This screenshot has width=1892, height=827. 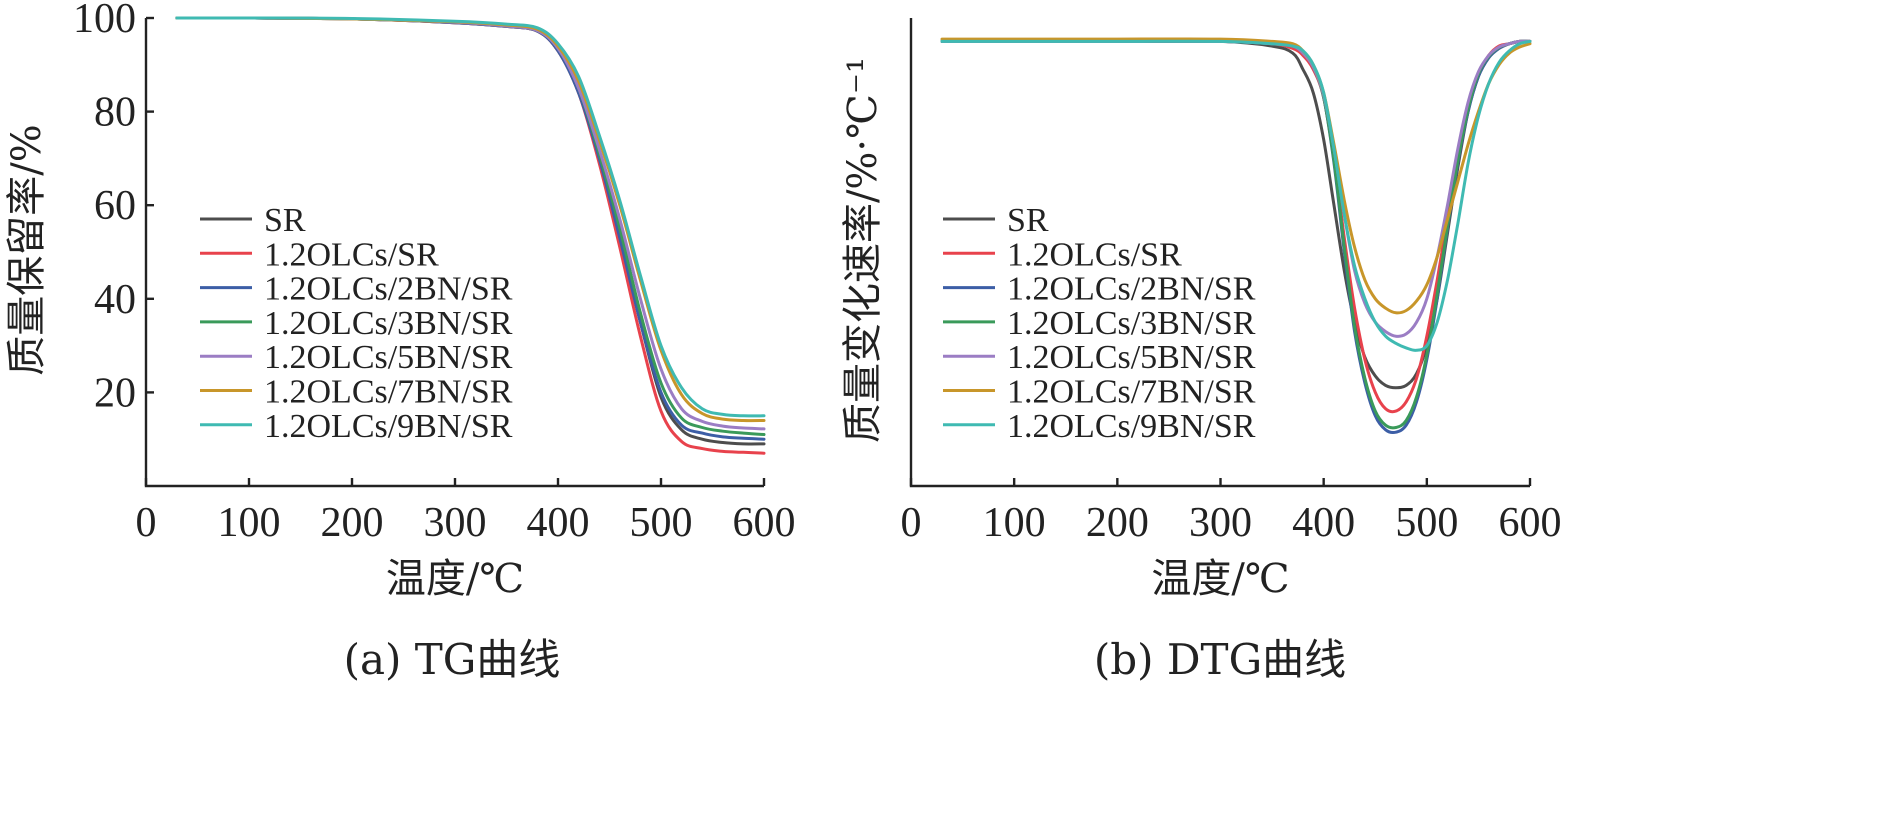 What do you see at coordinates (863, 250) in the screenshot?
I see `dtg-y-axis-title: 质量变化速率/%·℃⁻¹` at bounding box center [863, 250].